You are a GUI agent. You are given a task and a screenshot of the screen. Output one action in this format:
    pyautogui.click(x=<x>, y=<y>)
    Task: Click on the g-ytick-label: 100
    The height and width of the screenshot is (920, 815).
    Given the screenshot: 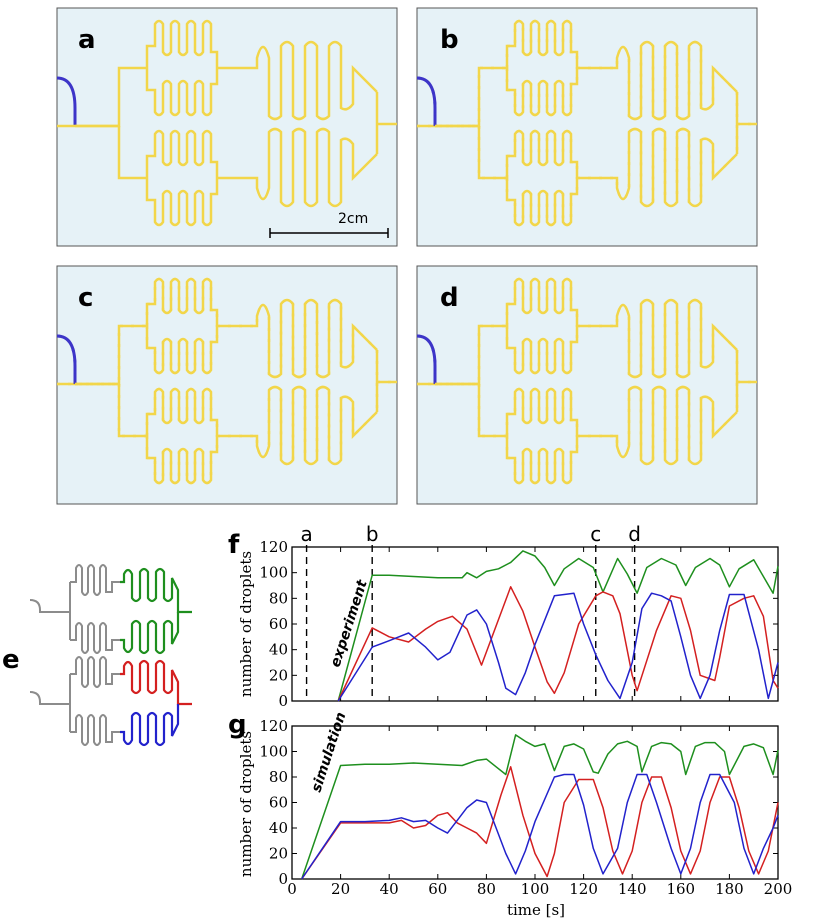 What is the action you would take?
    pyautogui.click(x=273, y=752)
    